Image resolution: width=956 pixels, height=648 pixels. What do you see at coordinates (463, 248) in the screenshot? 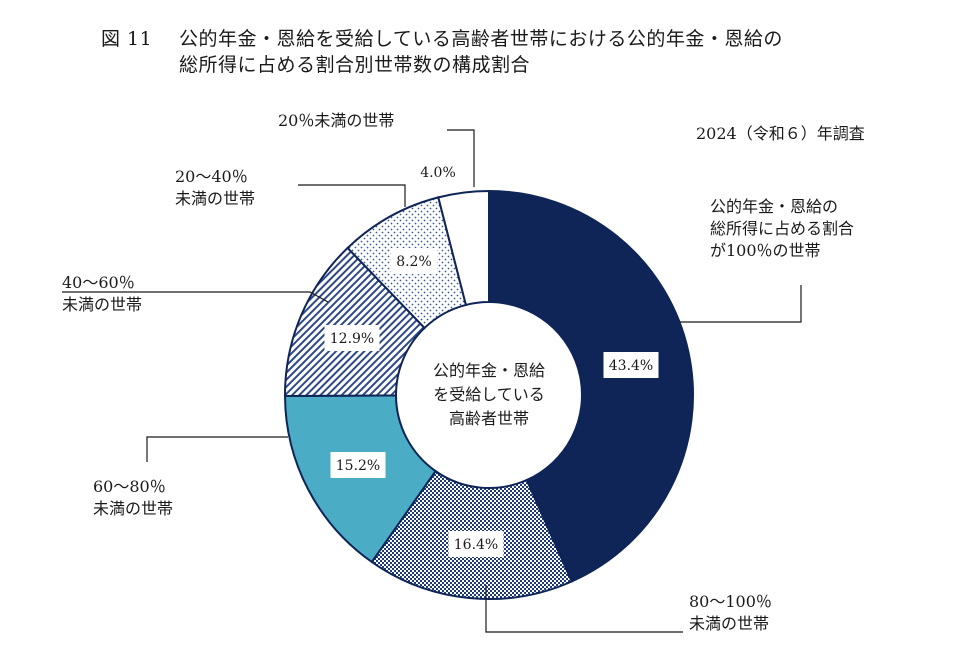
I see `slice-under-20pct` at bounding box center [463, 248].